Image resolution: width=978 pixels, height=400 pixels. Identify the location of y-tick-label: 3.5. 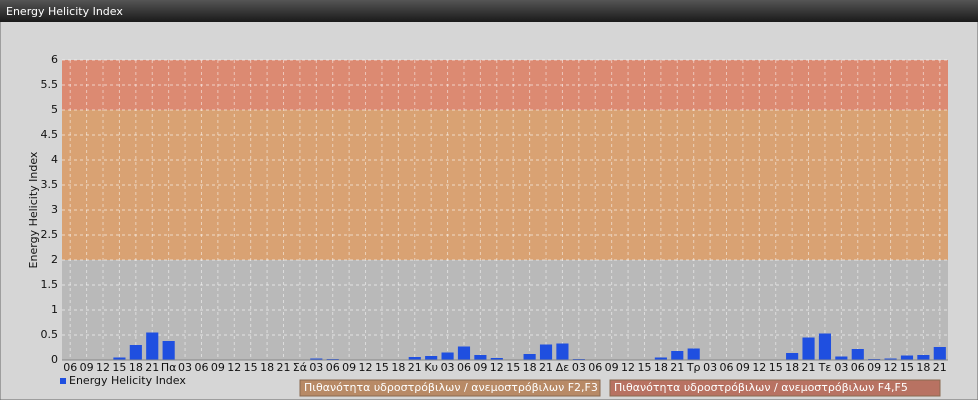
(50, 184).